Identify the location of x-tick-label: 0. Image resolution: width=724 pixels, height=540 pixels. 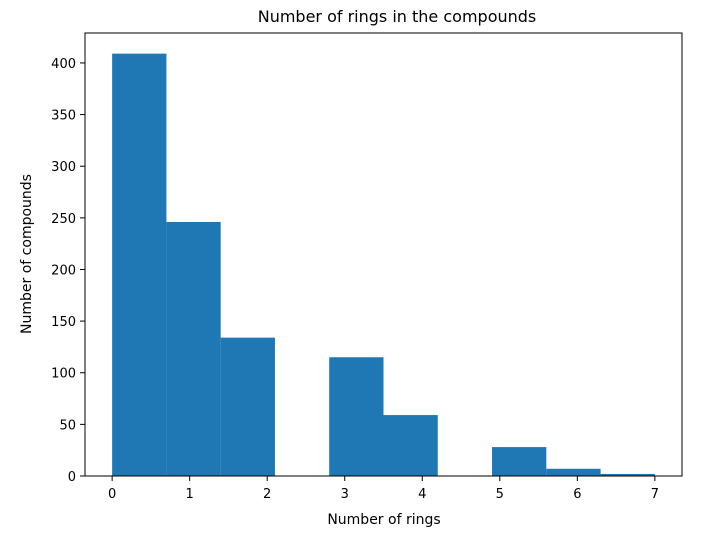
(112, 494).